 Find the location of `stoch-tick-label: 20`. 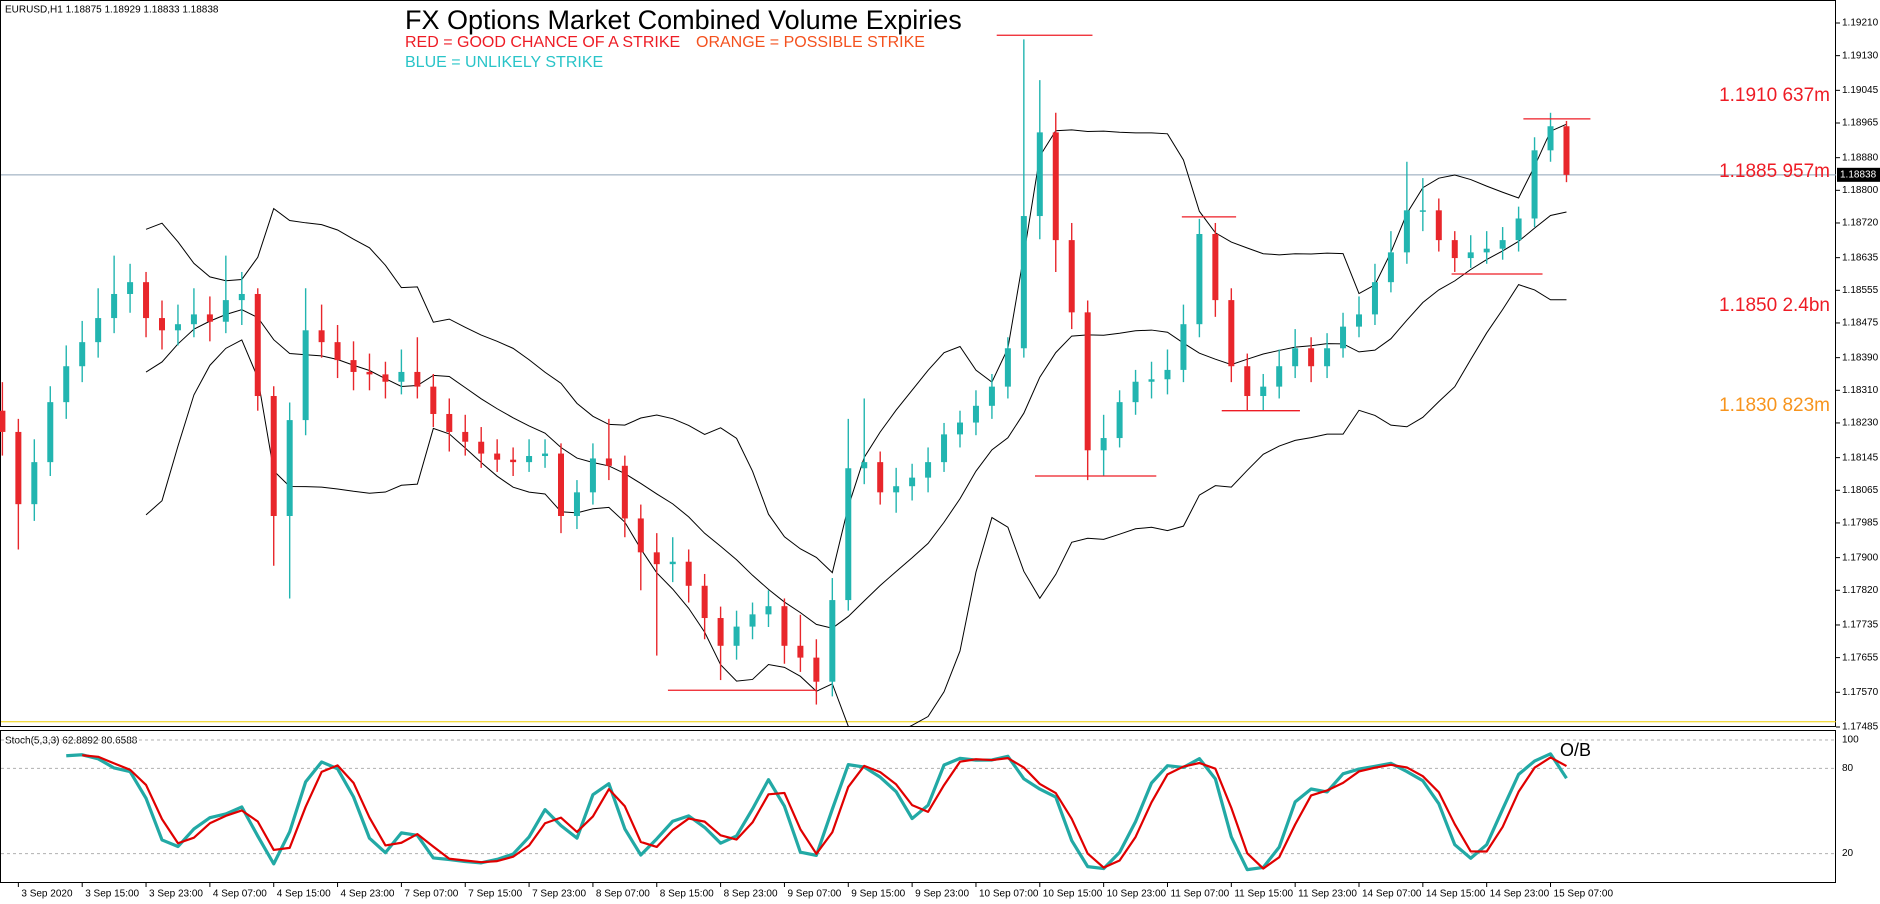

stoch-tick-label: 20 is located at coordinates (1848, 853).